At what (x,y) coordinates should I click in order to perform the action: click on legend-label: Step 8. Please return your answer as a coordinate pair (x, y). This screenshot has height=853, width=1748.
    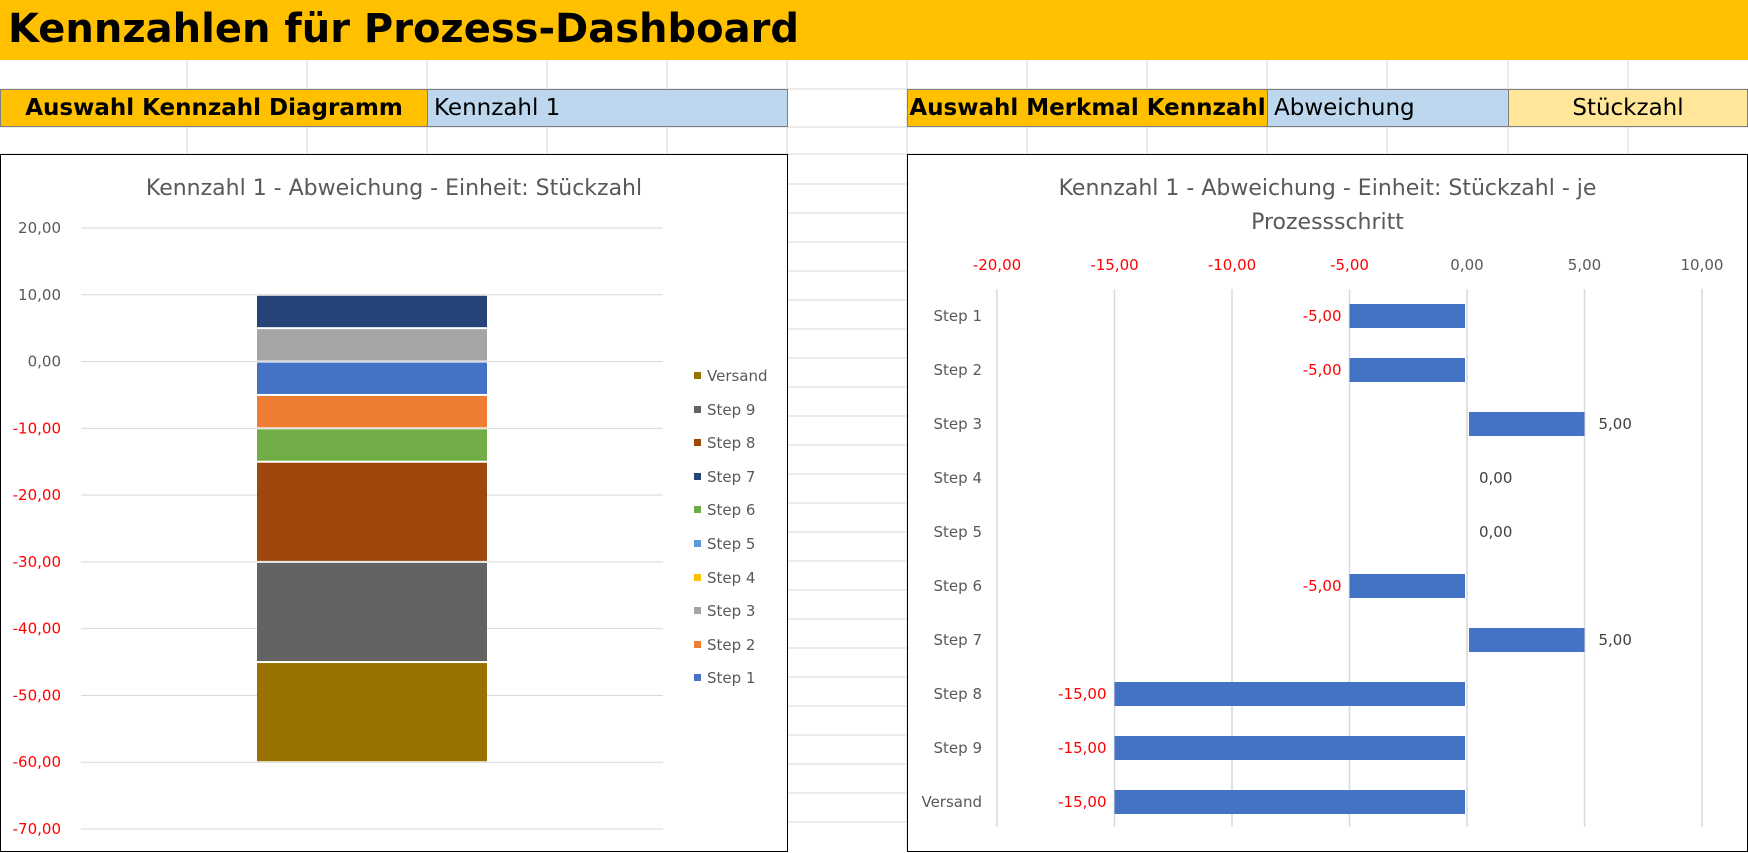
    Looking at the image, I should click on (731, 443).